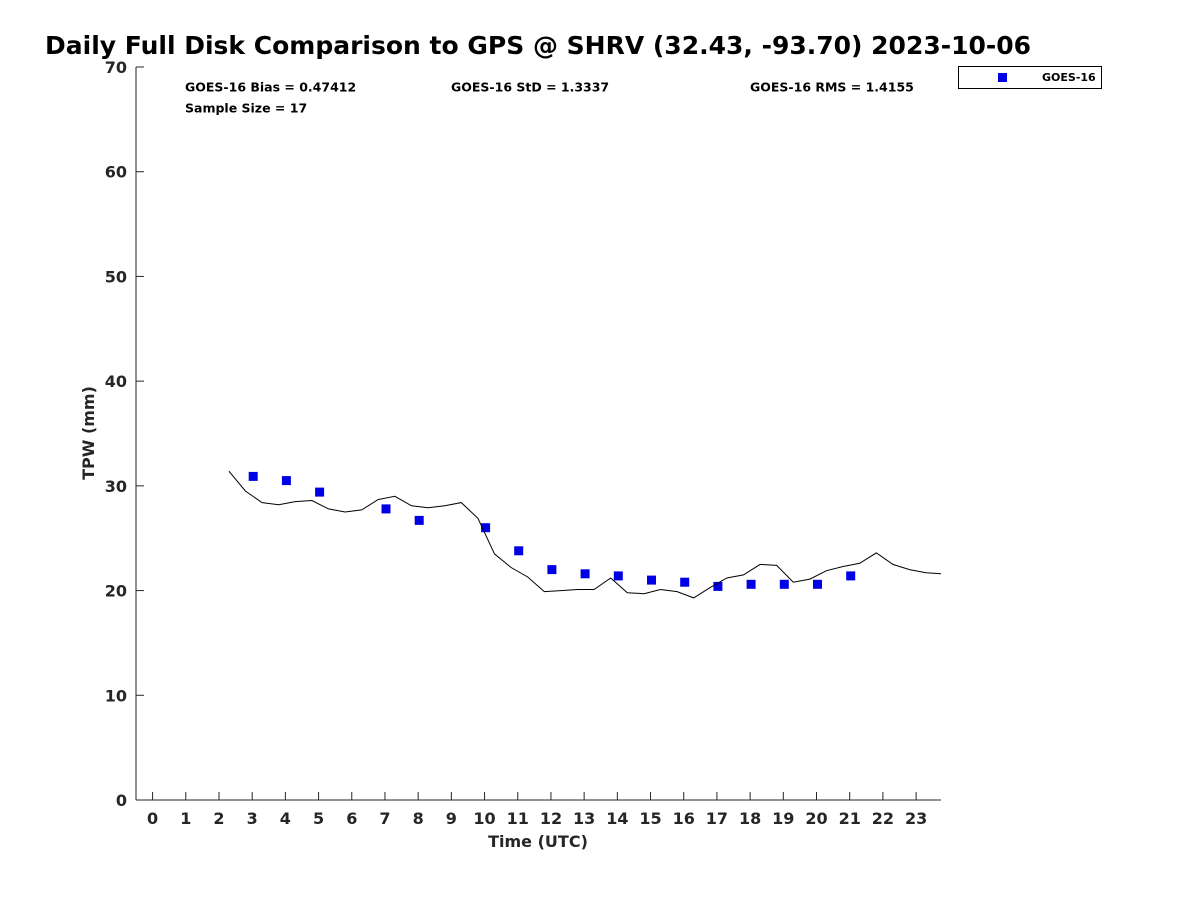 This screenshot has width=1200, height=900. Describe the element at coordinates (218, 818) in the screenshot. I see `x-tick-label-2: 2` at that location.